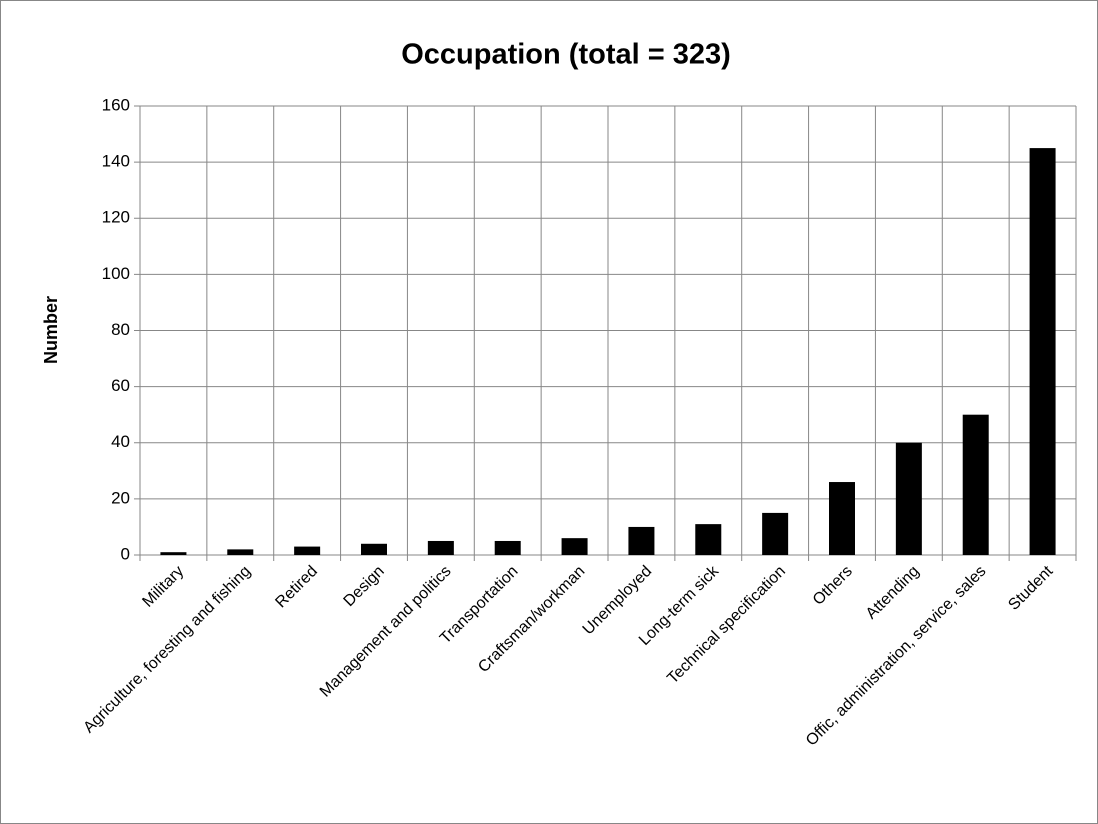  I want to click on y-tick-label: 40, so click(120, 441).